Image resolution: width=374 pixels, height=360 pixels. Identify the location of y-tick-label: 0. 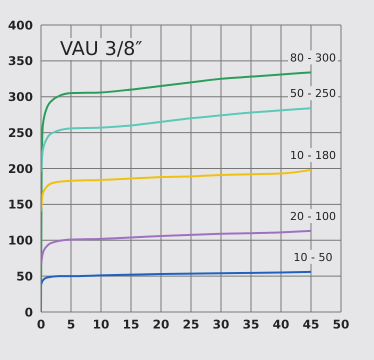
(28, 312).